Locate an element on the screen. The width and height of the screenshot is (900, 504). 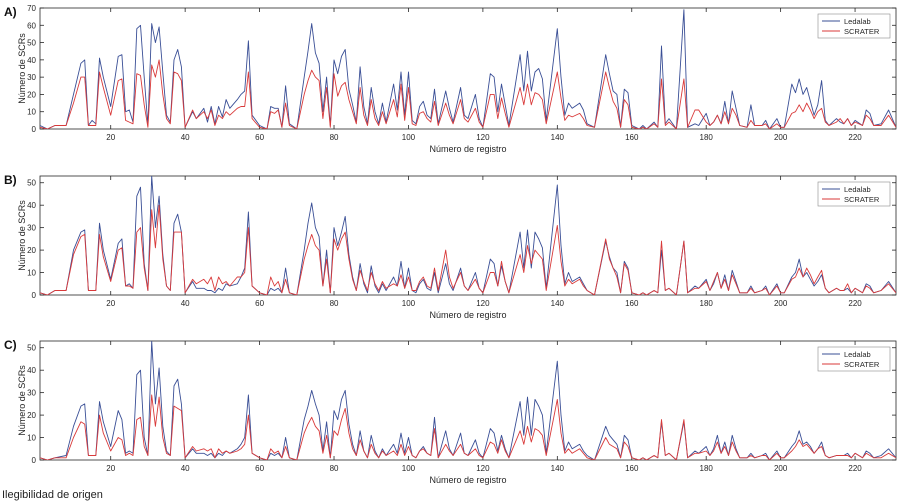
y-tick-label: 70 is located at coordinates (31, 8).